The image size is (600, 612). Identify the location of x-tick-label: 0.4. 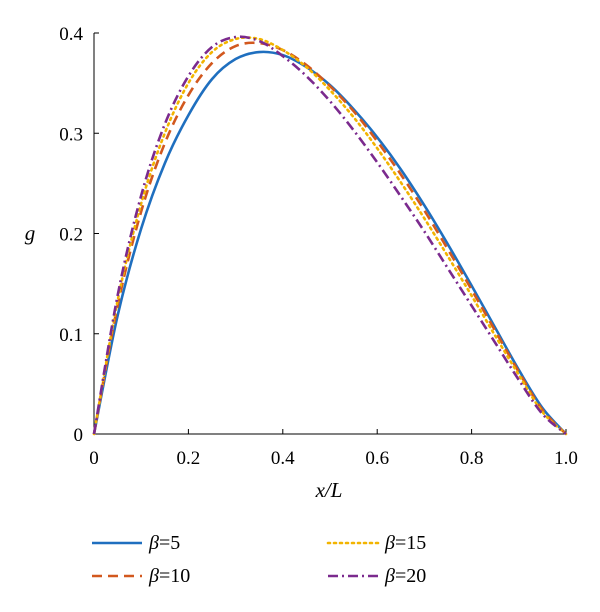
(283, 458).